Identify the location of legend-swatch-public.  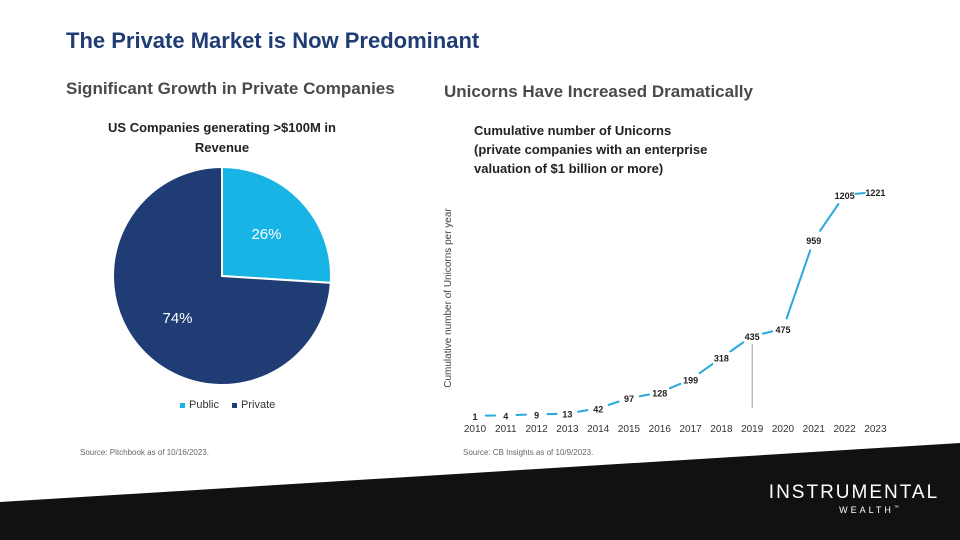
(182, 405).